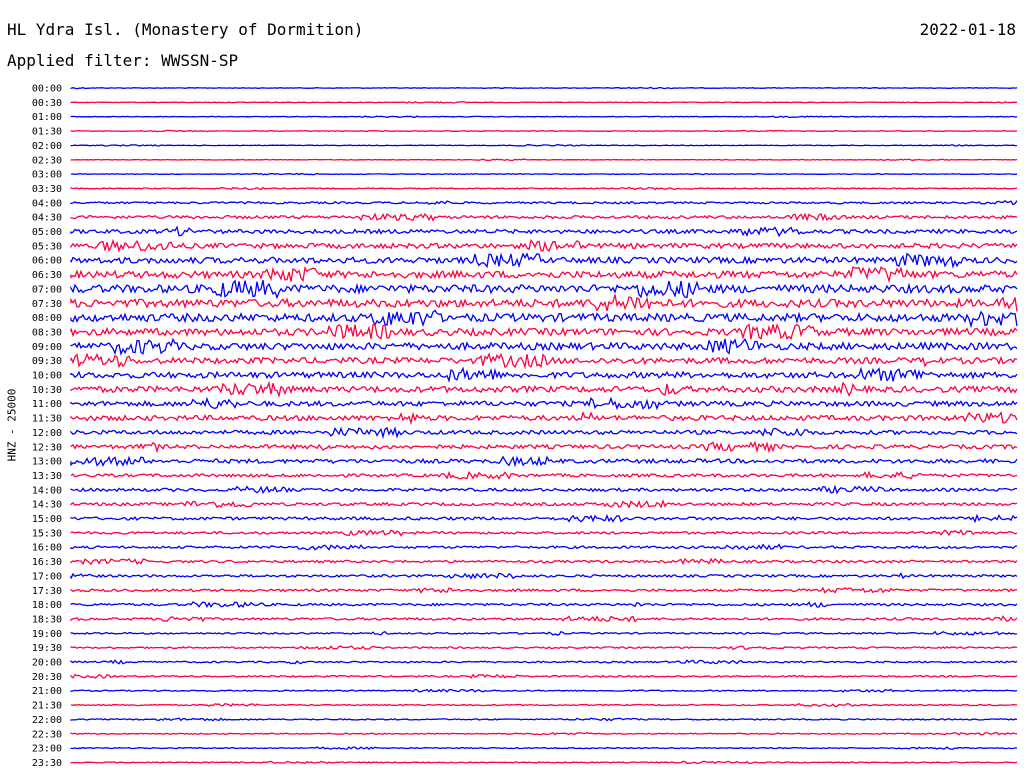  I want to click on row-time-label: 23:30, so click(47, 763).